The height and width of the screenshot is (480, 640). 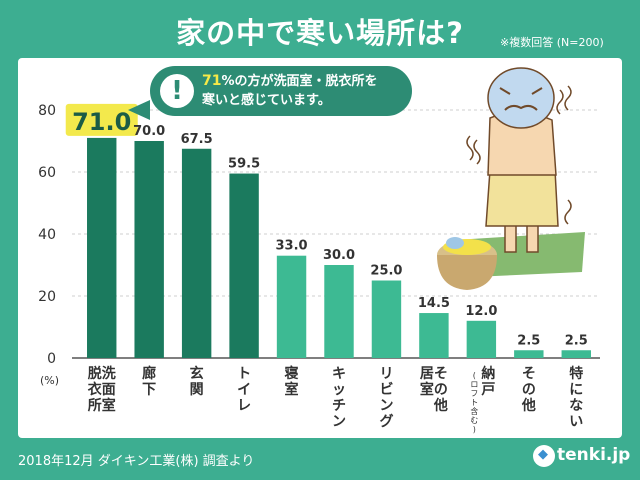 What do you see at coordinates (292, 246) in the screenshot?
I see `value-label: 33.0` at bounding box center [292, 246].